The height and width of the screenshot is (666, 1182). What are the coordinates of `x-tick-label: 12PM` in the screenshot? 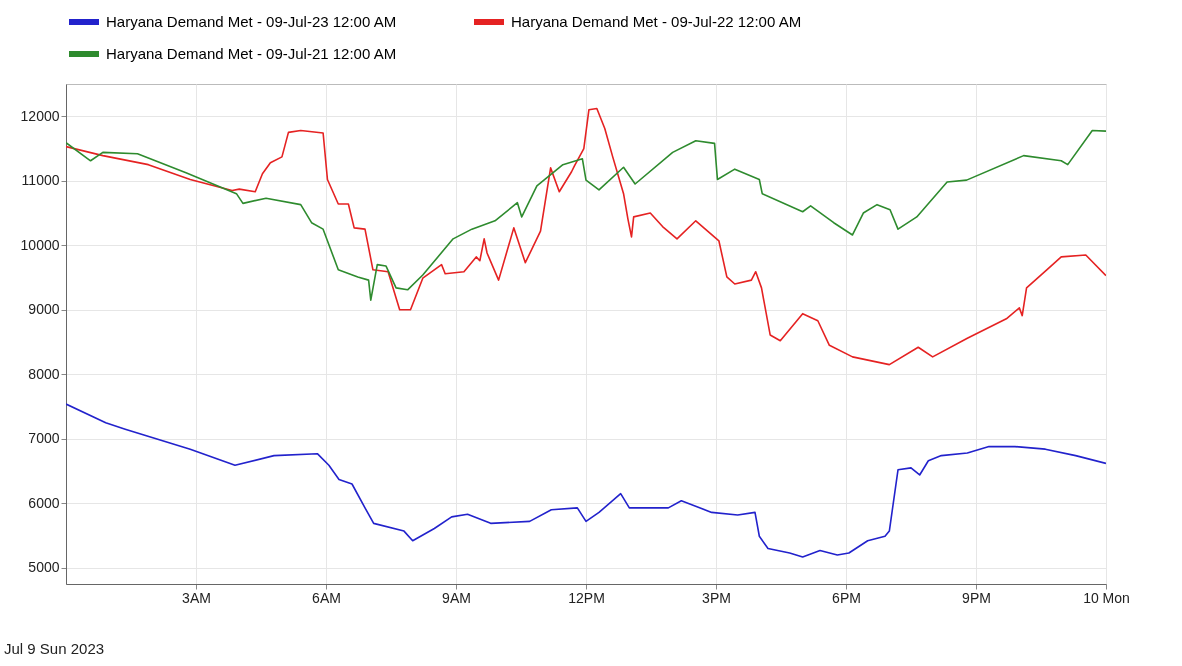 It's located at (586, 597).